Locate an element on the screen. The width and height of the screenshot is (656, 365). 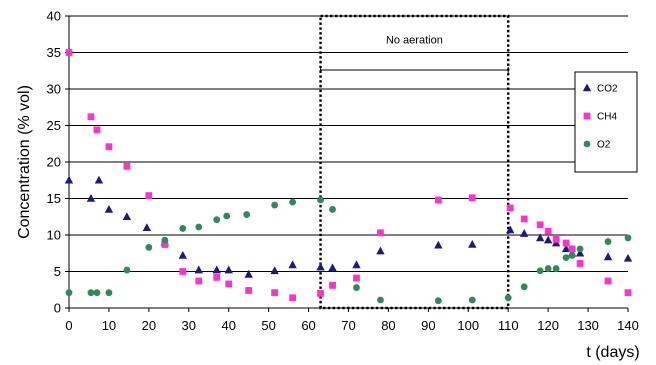
x-tick-label: 140 is located at coordinates (628, 325).